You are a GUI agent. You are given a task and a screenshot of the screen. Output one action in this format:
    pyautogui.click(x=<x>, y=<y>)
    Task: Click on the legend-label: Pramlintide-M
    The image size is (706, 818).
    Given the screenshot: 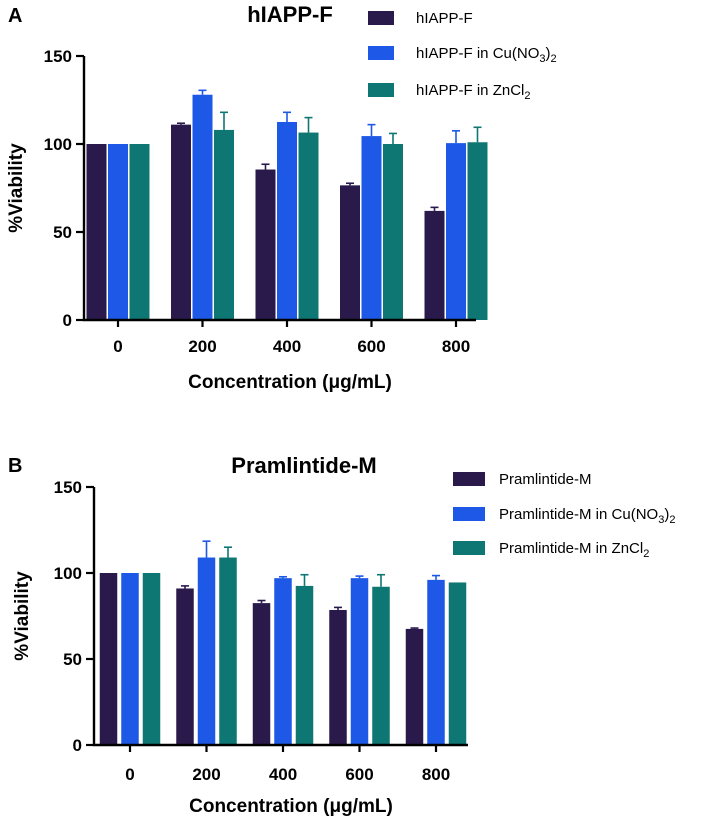 What is the action you would take?
    pyautogui.click(x=545, y=479)
    